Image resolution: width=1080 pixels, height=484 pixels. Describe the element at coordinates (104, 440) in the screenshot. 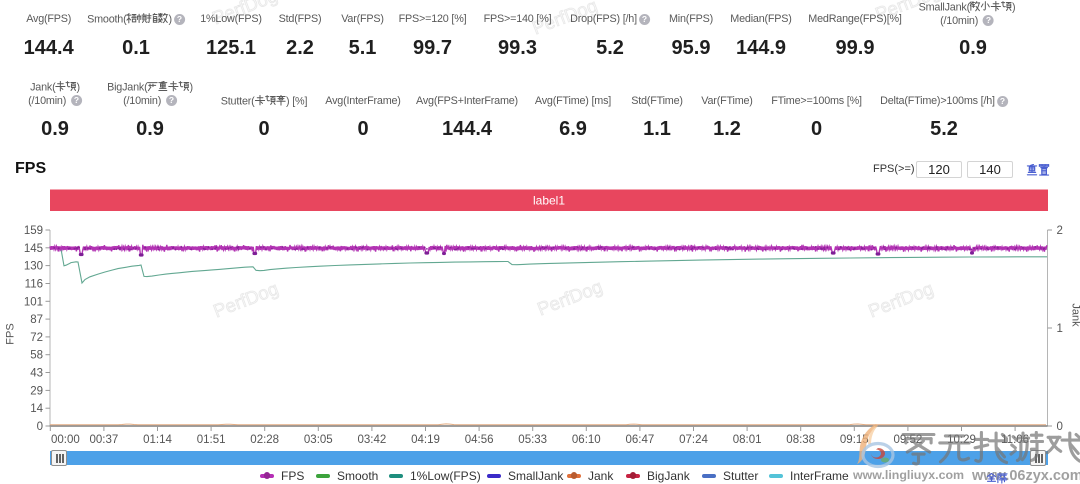

I see `svg-text: 00:37` at that location.